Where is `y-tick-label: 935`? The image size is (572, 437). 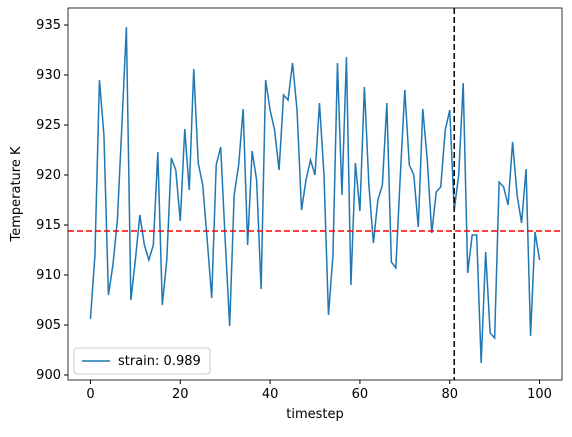 y-tick-label: 935 is located at coordinates (48, 25).